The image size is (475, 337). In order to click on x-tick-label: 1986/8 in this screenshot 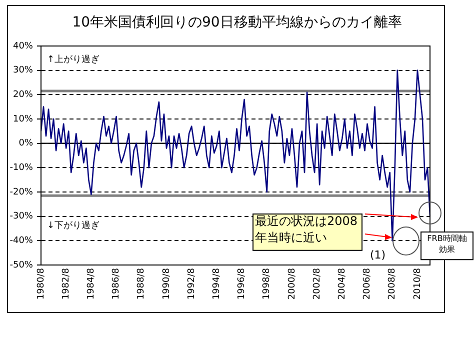, I will do `click(117, 284)`.